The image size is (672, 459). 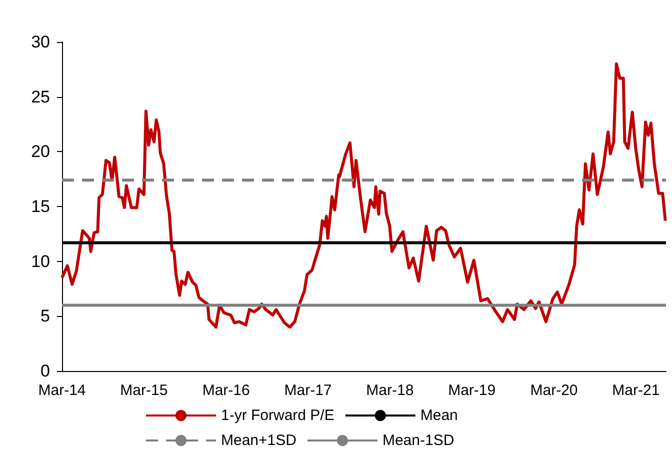 I want to click on x-tick-label: Mar-17, so click(x=308, y=390).